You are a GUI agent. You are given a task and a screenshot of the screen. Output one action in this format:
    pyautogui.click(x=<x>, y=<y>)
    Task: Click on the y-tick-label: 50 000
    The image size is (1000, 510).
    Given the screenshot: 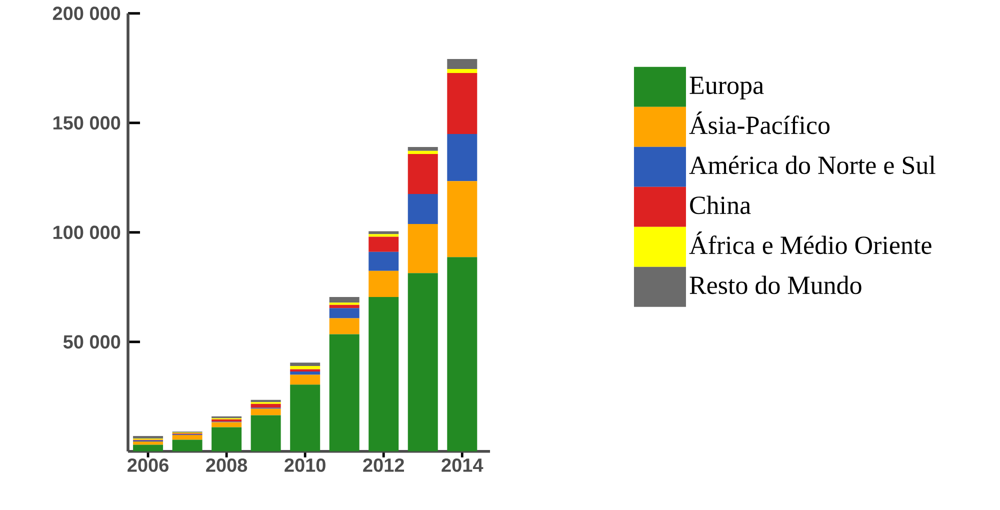 What is the action you would take?
    pyautogui.click(x=91, y=341)
    